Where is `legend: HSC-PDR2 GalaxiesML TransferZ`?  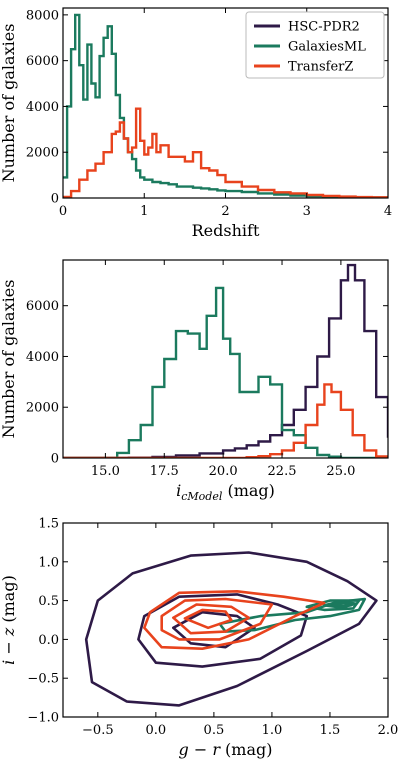 legend: HSC-PDR2 GalaxiesML TransferZ is located at coordinates (315, 45).